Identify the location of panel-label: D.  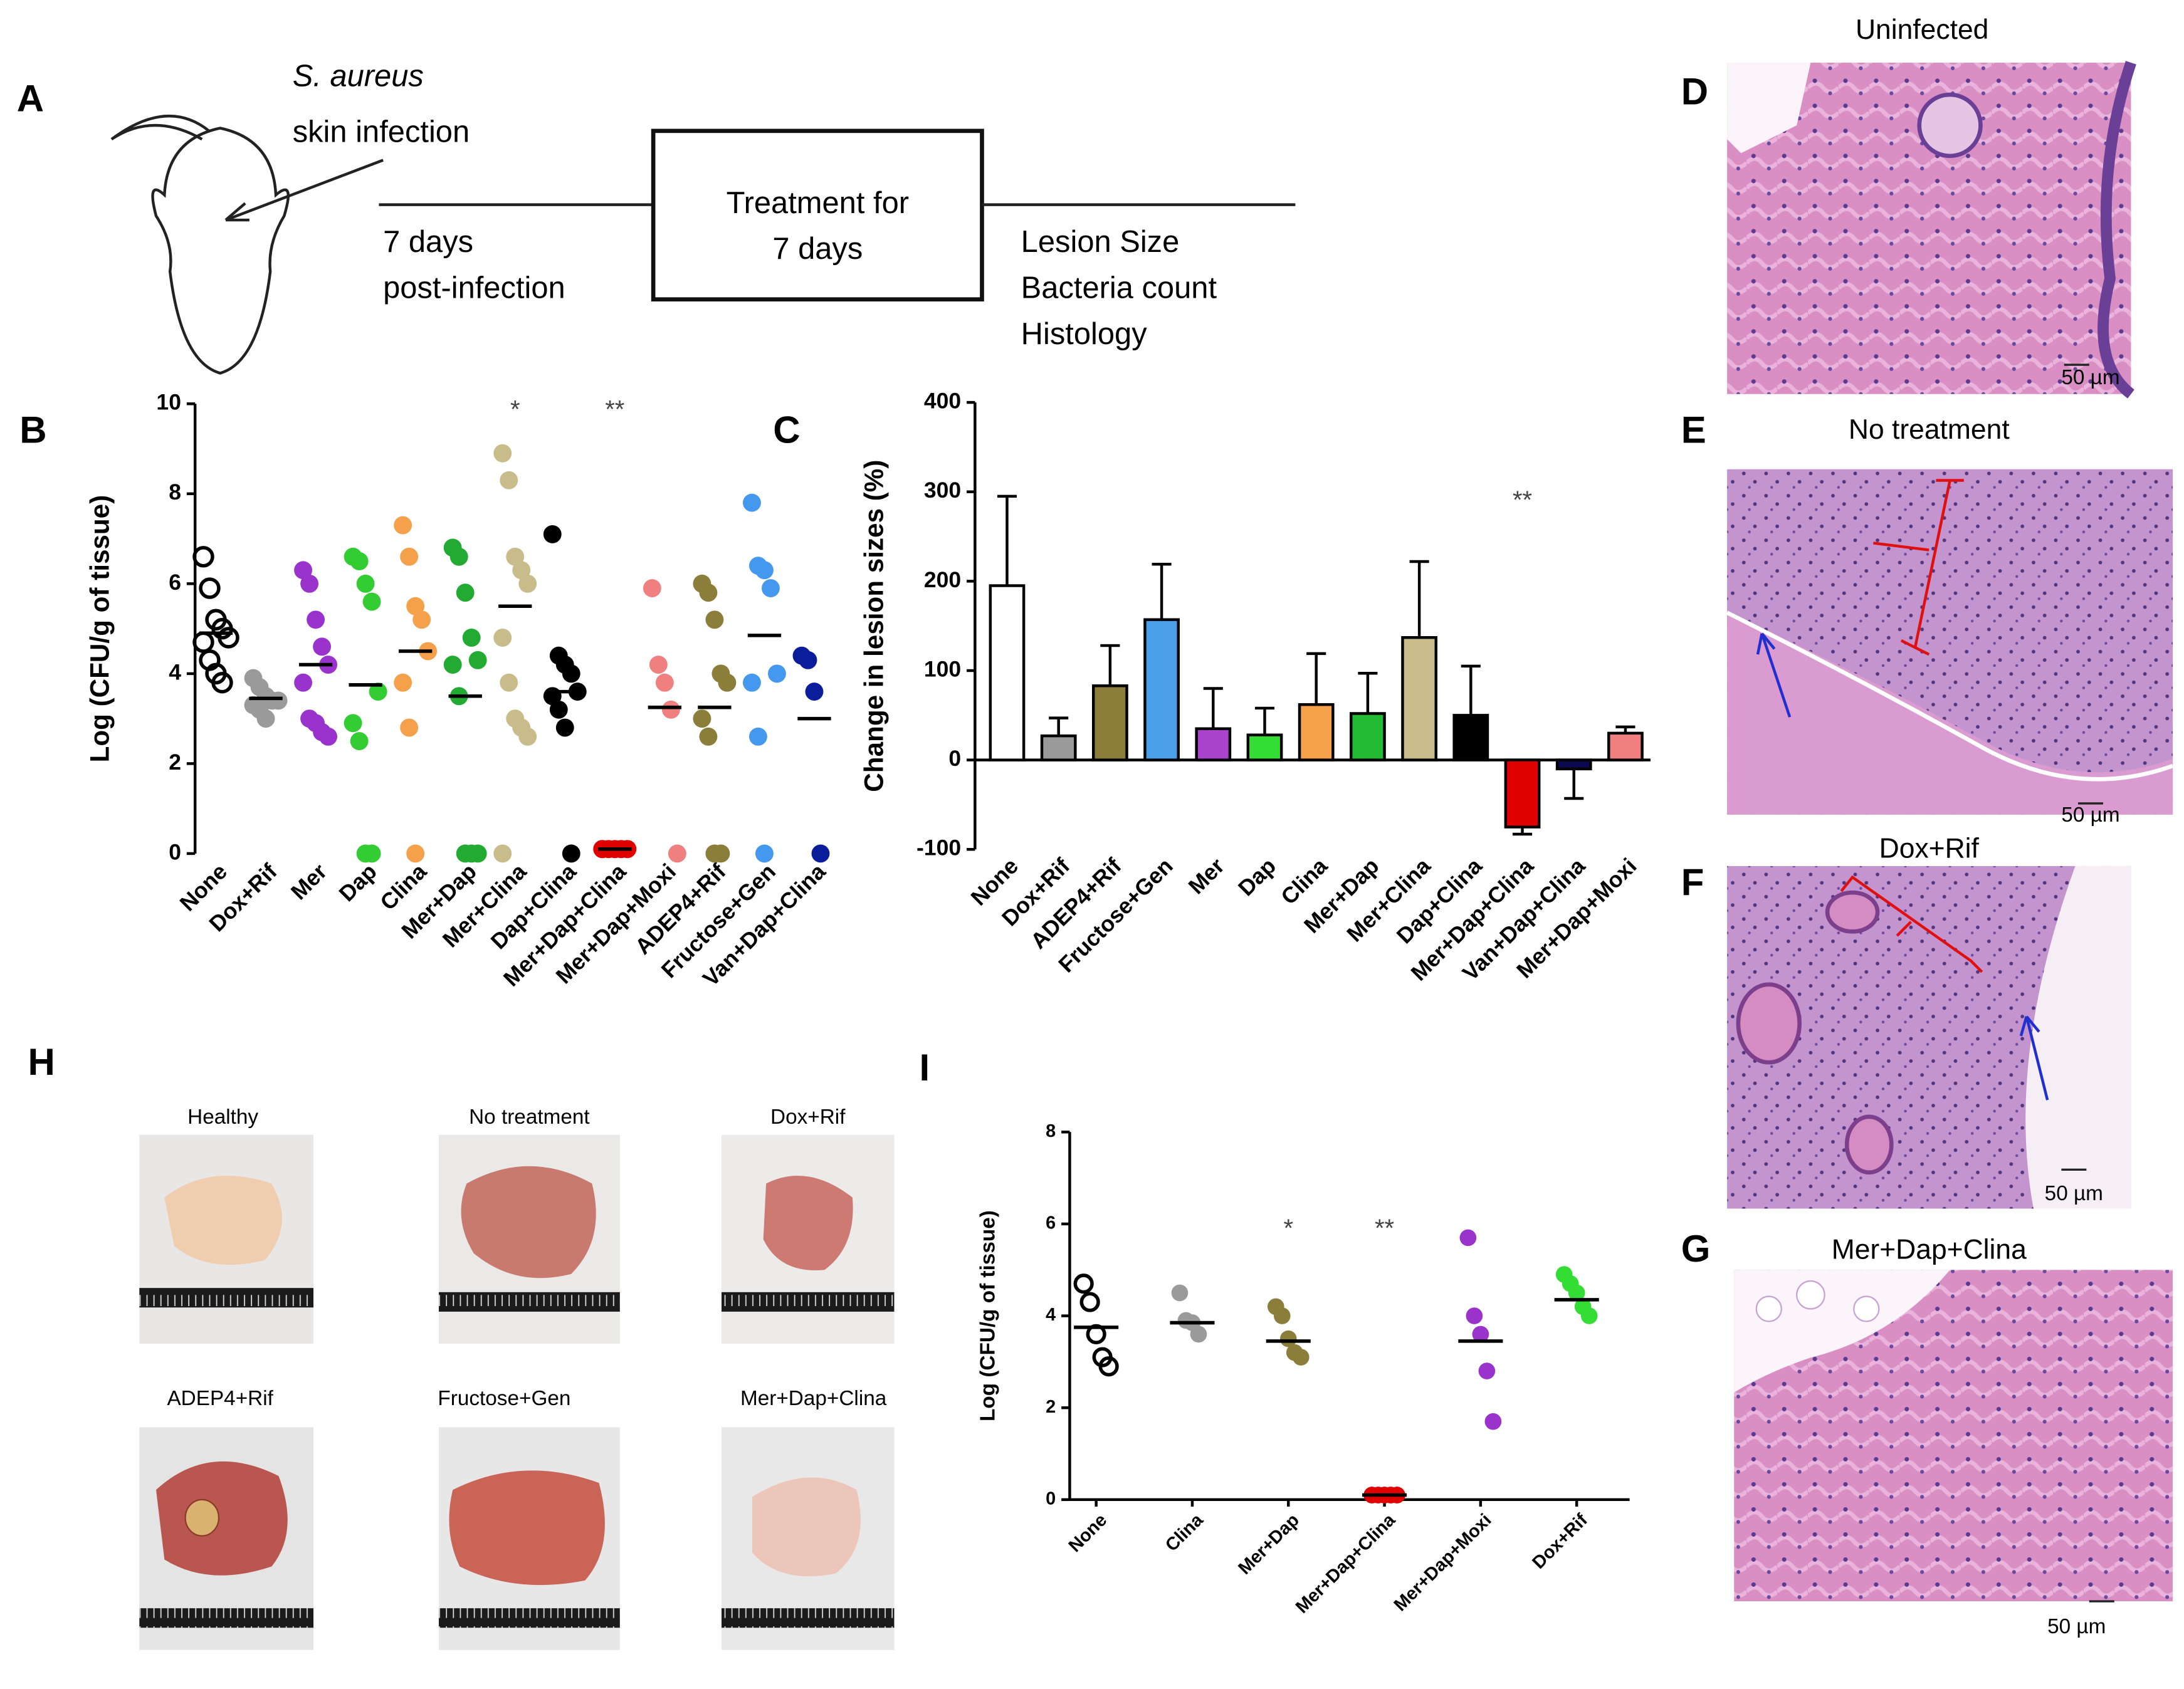
(1695, 92).